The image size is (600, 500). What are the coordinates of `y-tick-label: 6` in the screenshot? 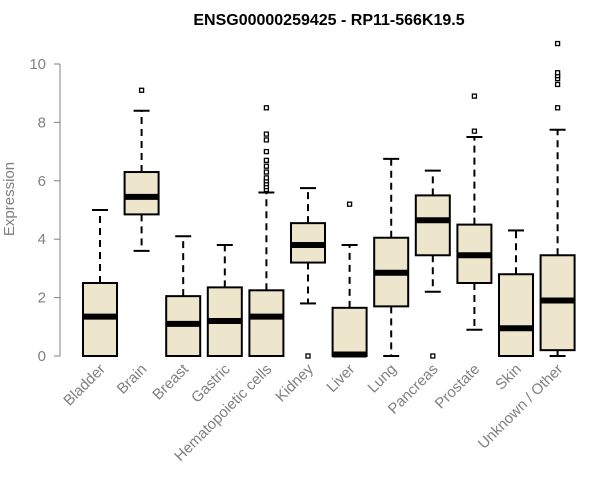 It's located at (42, 181).